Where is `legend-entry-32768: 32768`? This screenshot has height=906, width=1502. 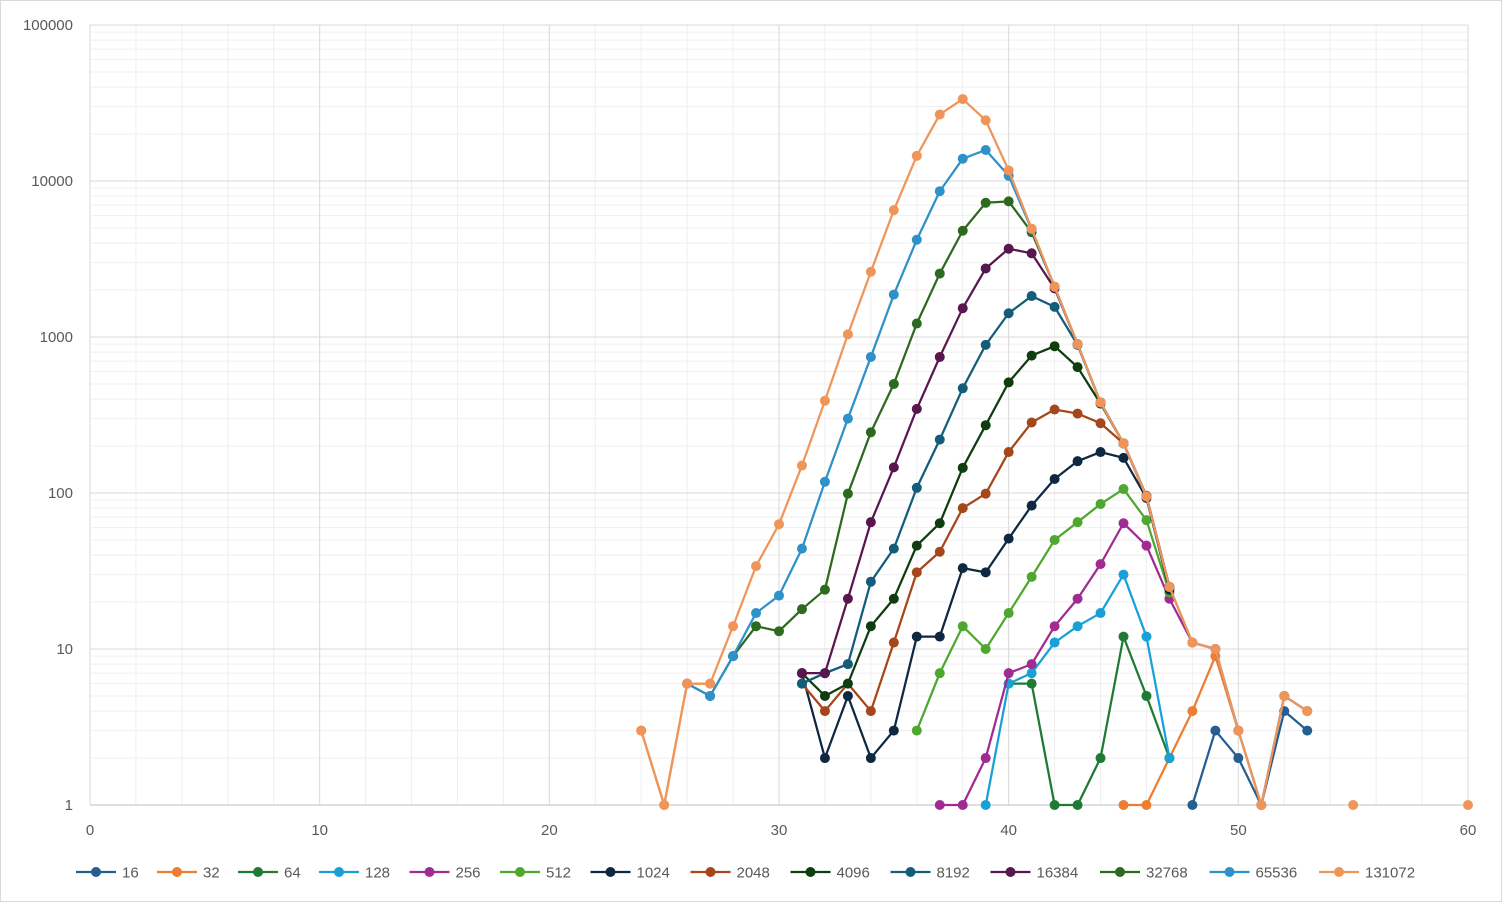
legend-entry-32768: 32768 is located at coordinates (1144, 873).